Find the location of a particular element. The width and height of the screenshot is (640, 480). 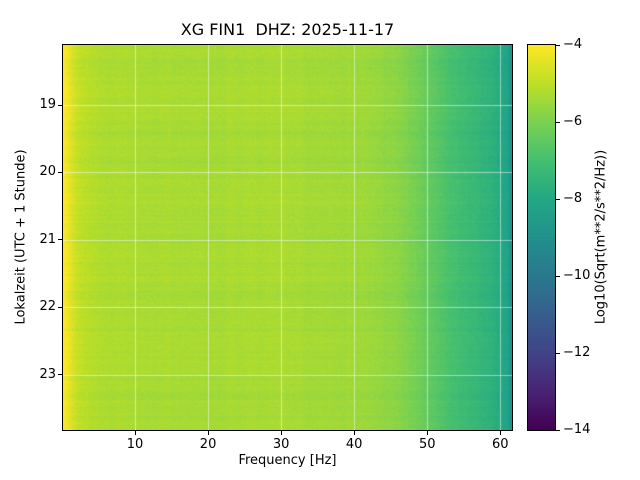

x-tick-label: 20 is located at coordinates (208, 444).